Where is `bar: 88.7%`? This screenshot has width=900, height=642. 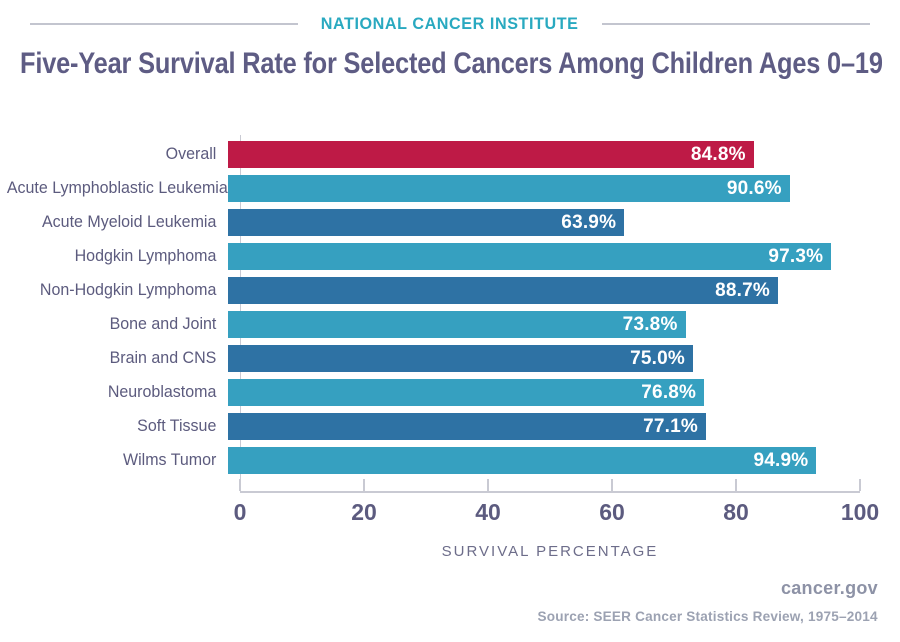 bar: 88.7% is located at coordinates (503, 290).